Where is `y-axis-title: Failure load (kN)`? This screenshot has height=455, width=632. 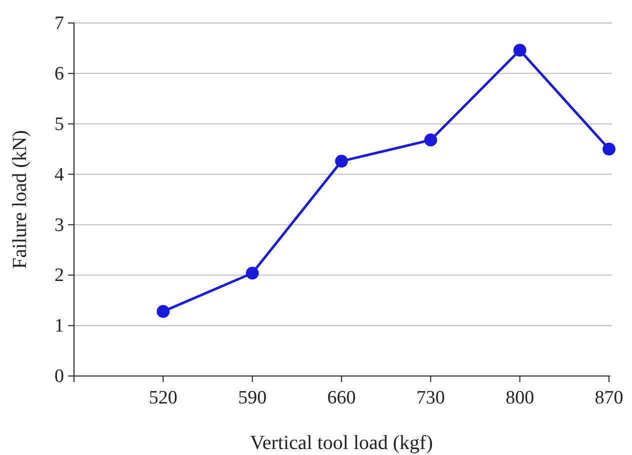 y-axis-title: Failure load (kN) is located at coordinates (20, 199).